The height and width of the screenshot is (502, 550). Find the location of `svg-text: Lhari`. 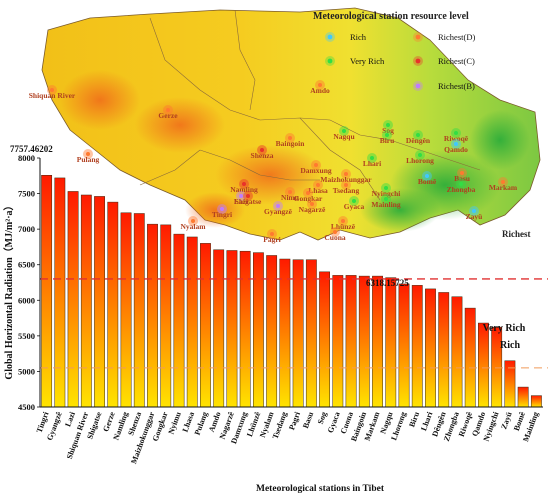

svg-text: Lhari is located at coordinates (372, 163).